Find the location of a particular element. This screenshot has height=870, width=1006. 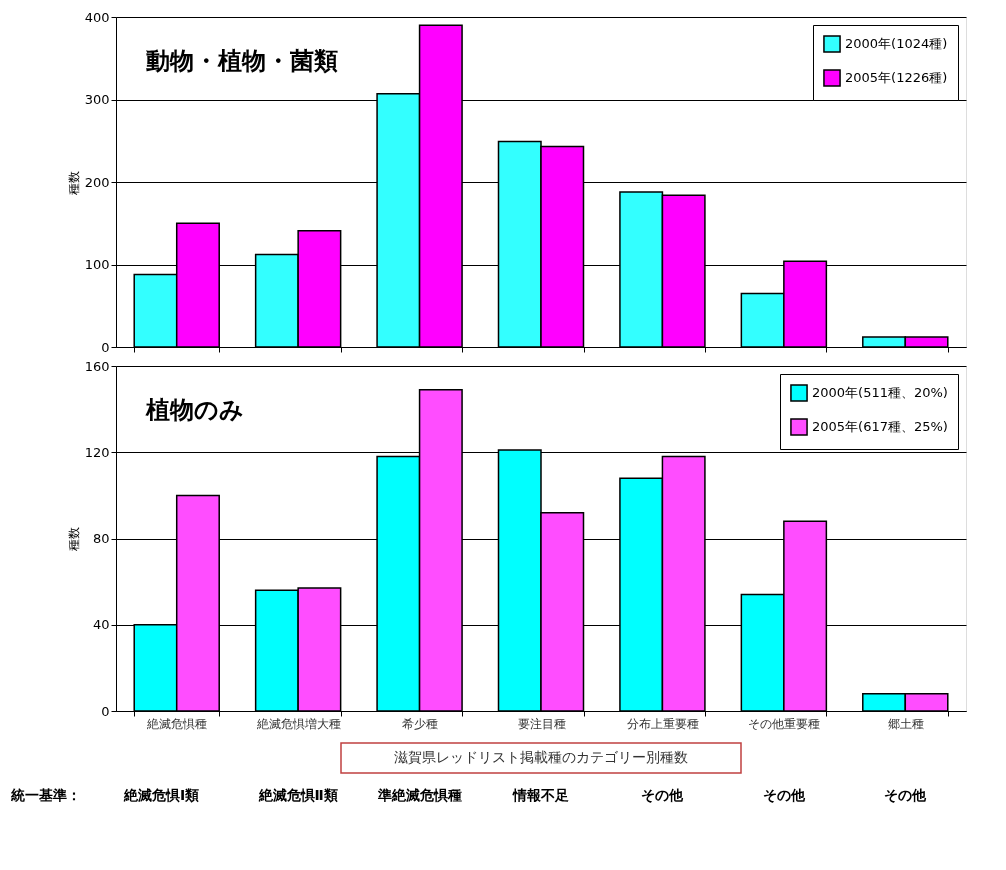

text: 準絶滅危惧種 is located at coordinates (419, 795).